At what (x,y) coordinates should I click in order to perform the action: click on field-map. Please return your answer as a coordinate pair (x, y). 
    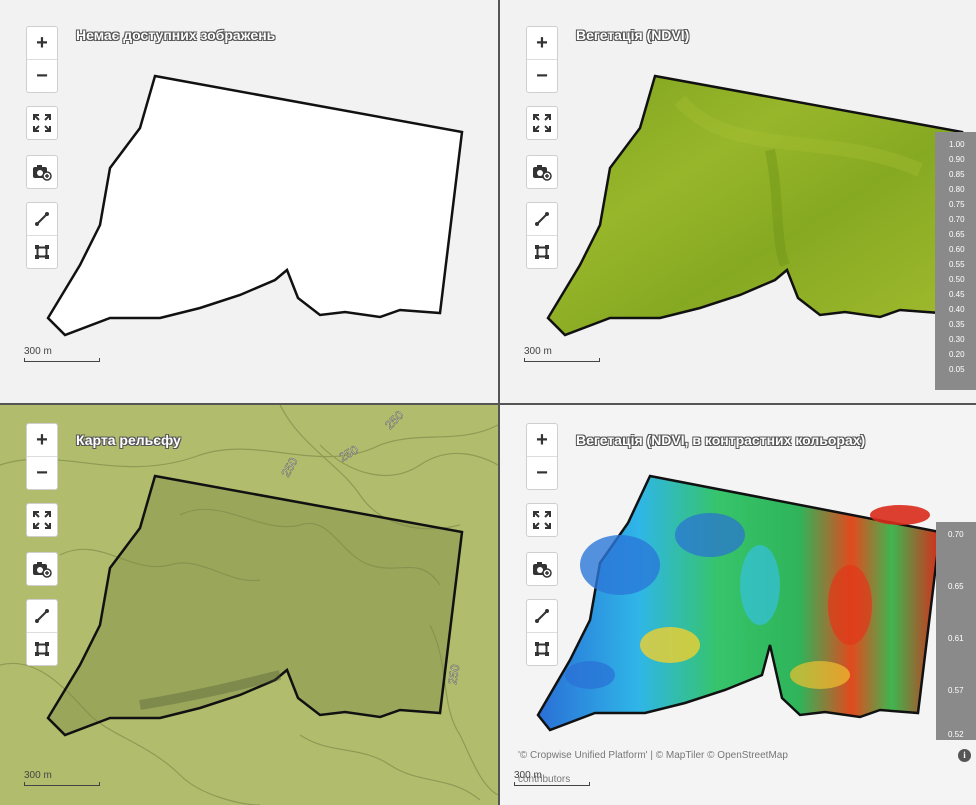
    Looking at the image, I should click on (255, 205).